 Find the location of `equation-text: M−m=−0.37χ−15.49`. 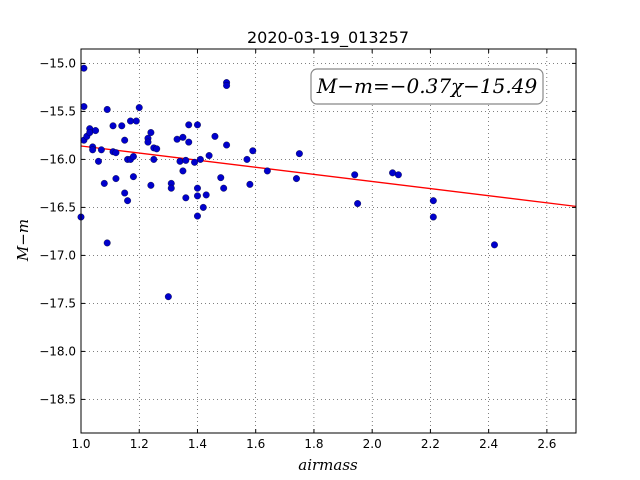

equation-text: M−m=−0.37χ−15.49 is located at coordinates (427, 86).